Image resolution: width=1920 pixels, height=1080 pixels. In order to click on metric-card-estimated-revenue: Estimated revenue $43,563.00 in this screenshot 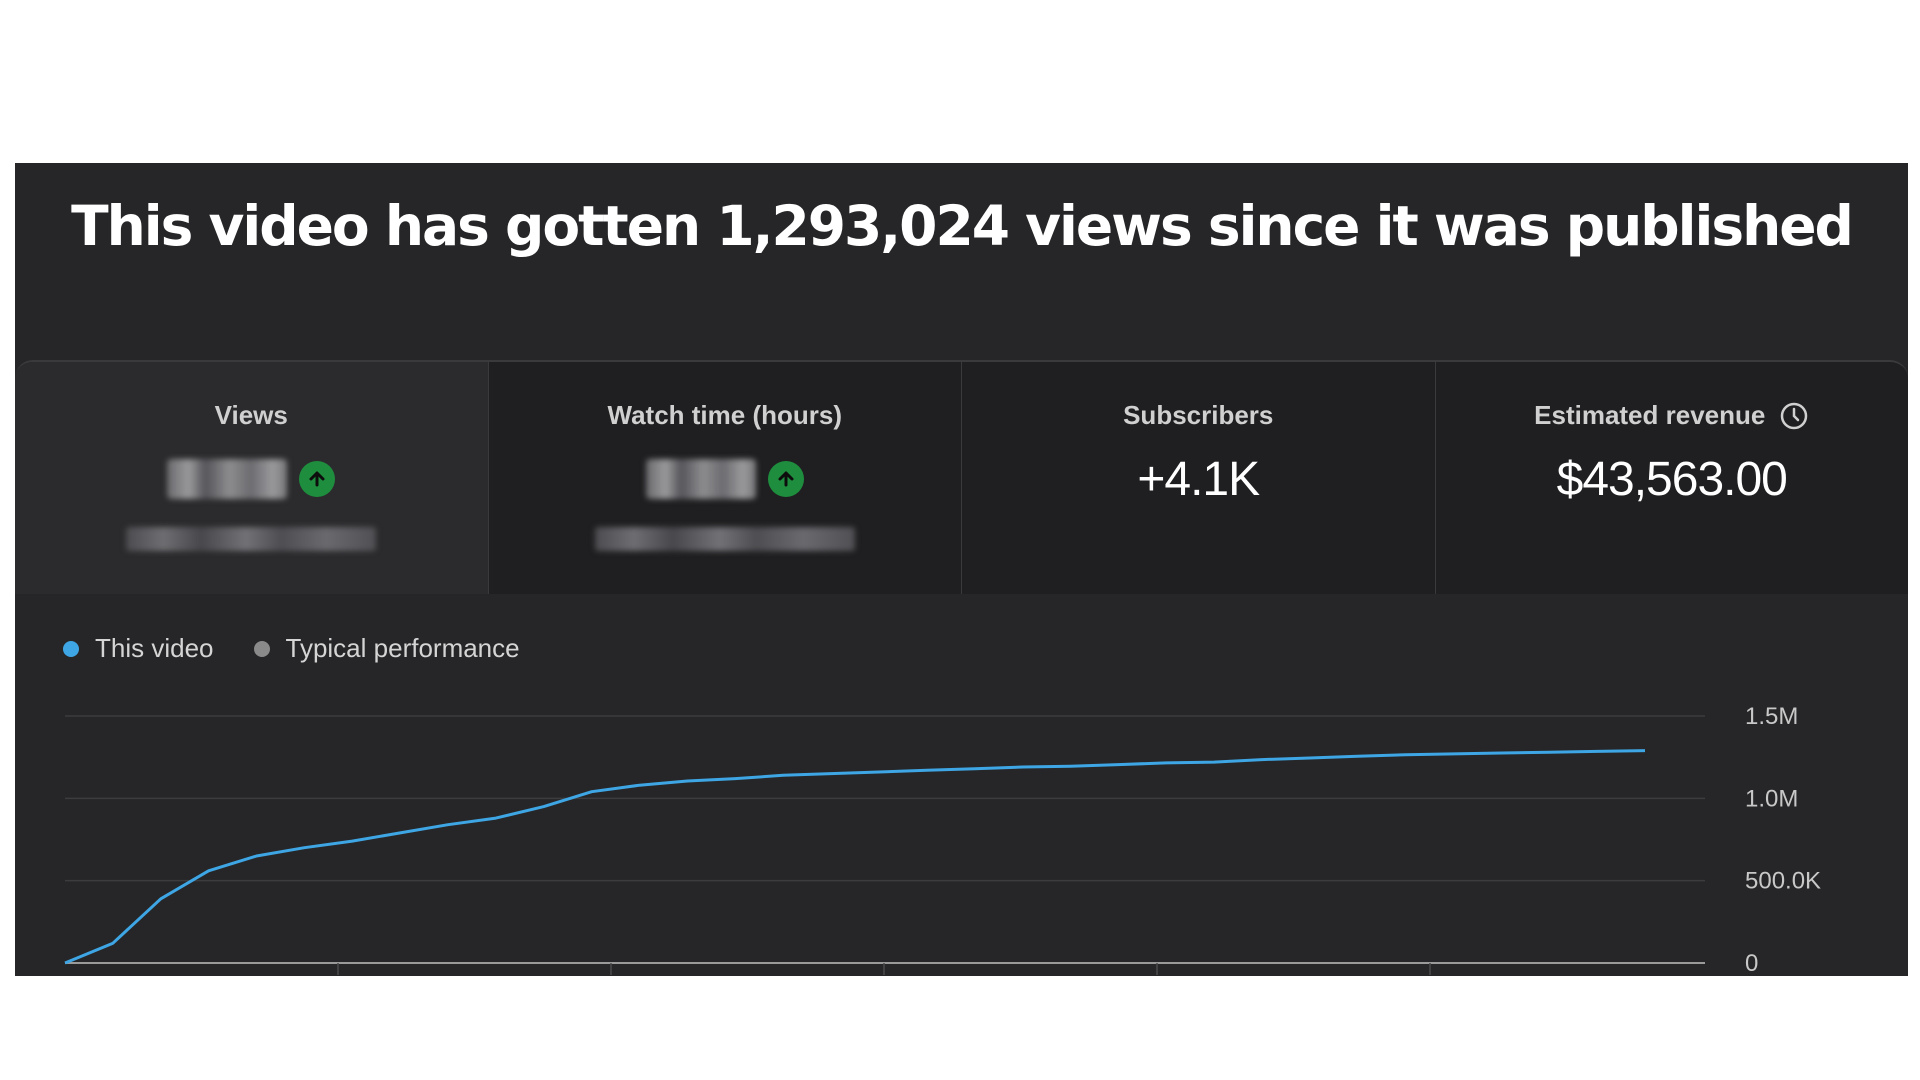, I will do `click(1672, 478)`.